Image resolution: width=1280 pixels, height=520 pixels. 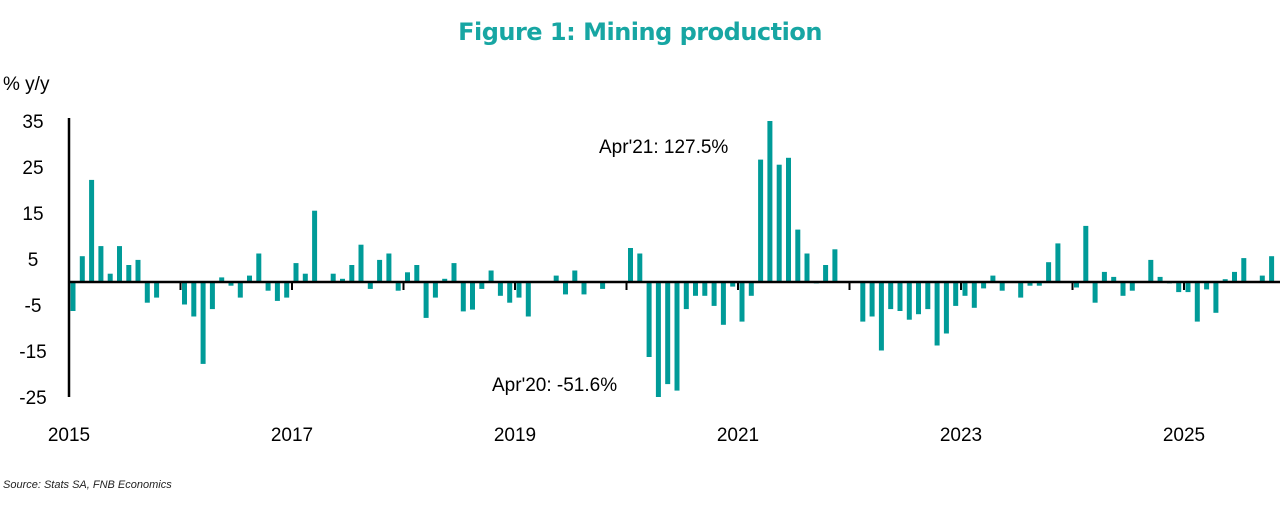 I want to click on y-tick-labels: 35 25 15 5 -5 -15 -25, so click(x=32, y=260).